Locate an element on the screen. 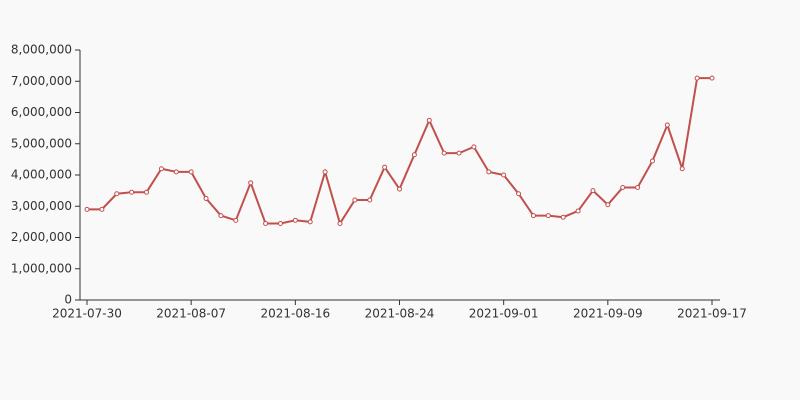 The image size is (800, 400). x-tick-label: 2021-08-07 is located at coordinates (191, 314).